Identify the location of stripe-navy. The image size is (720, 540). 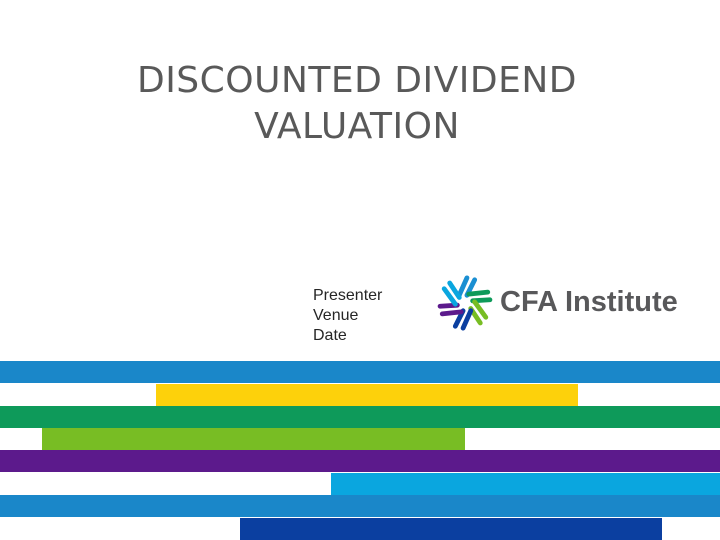
(451, 529).